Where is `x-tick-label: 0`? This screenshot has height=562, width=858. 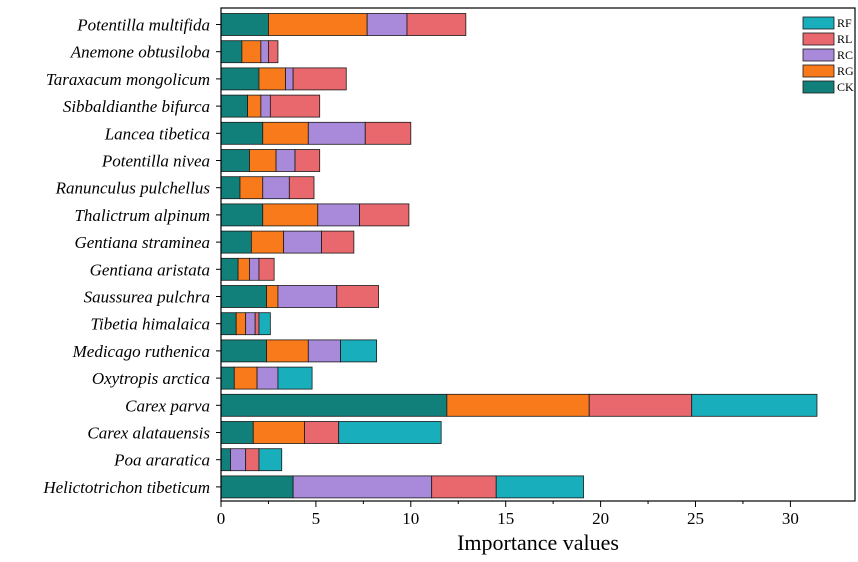 x-tick-label: 0 is located at coordinates (221, 518).